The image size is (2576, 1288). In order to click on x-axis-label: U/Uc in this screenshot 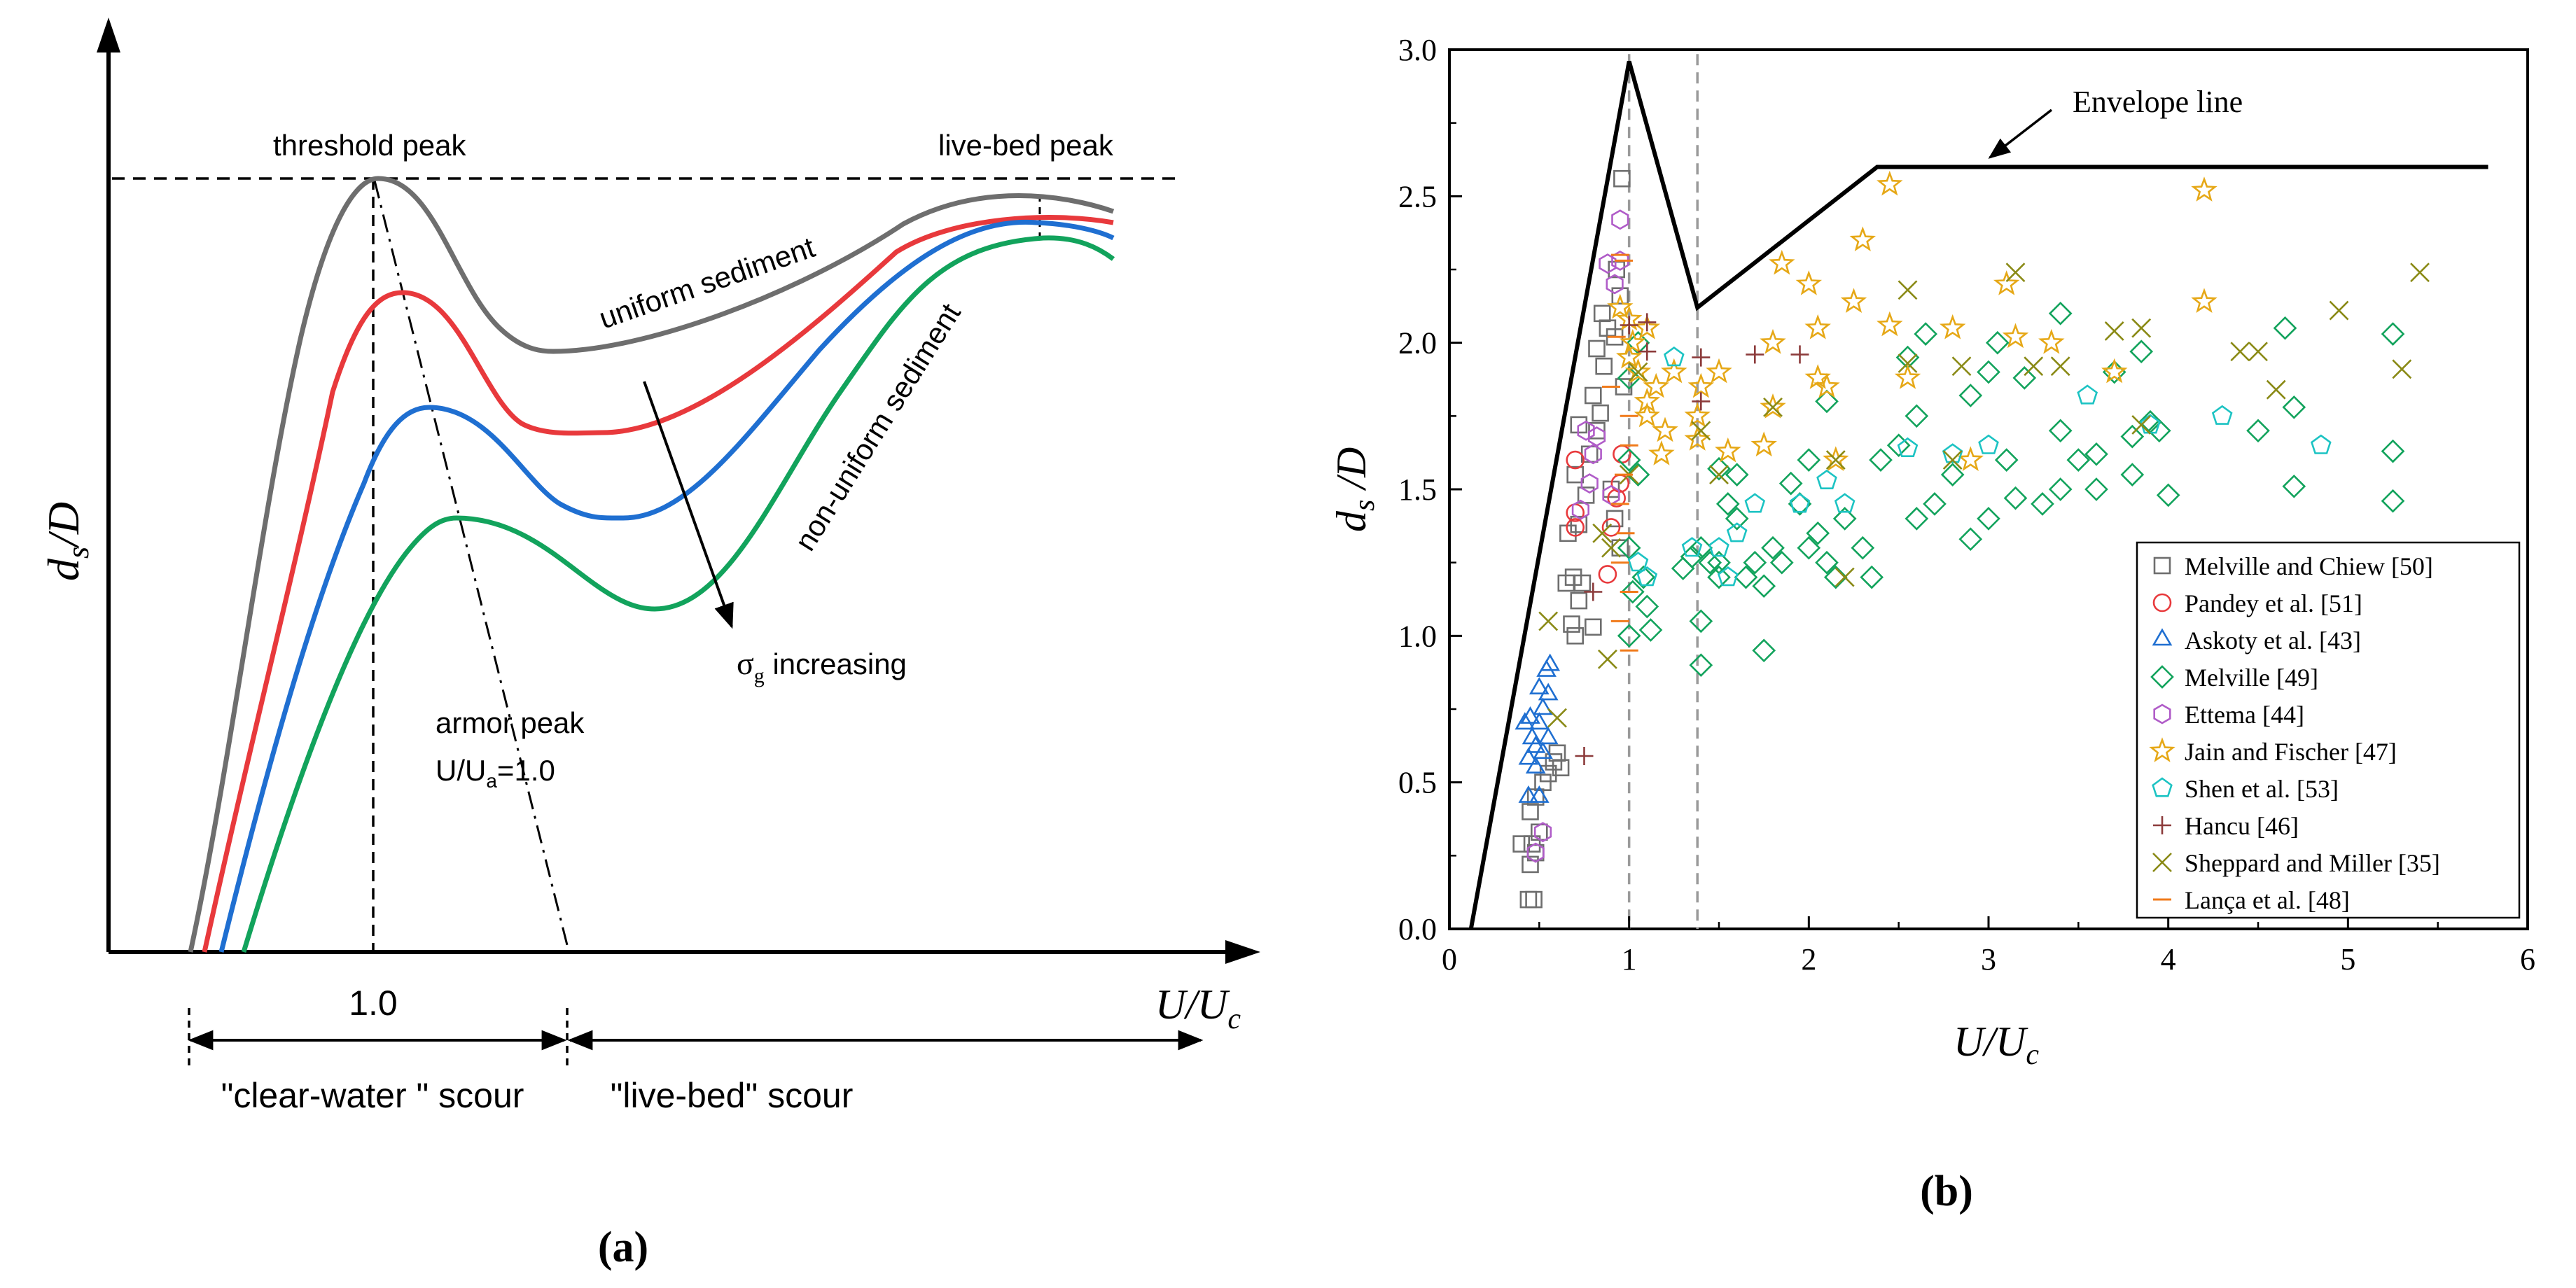, I will do `click(1996, 1044)`.